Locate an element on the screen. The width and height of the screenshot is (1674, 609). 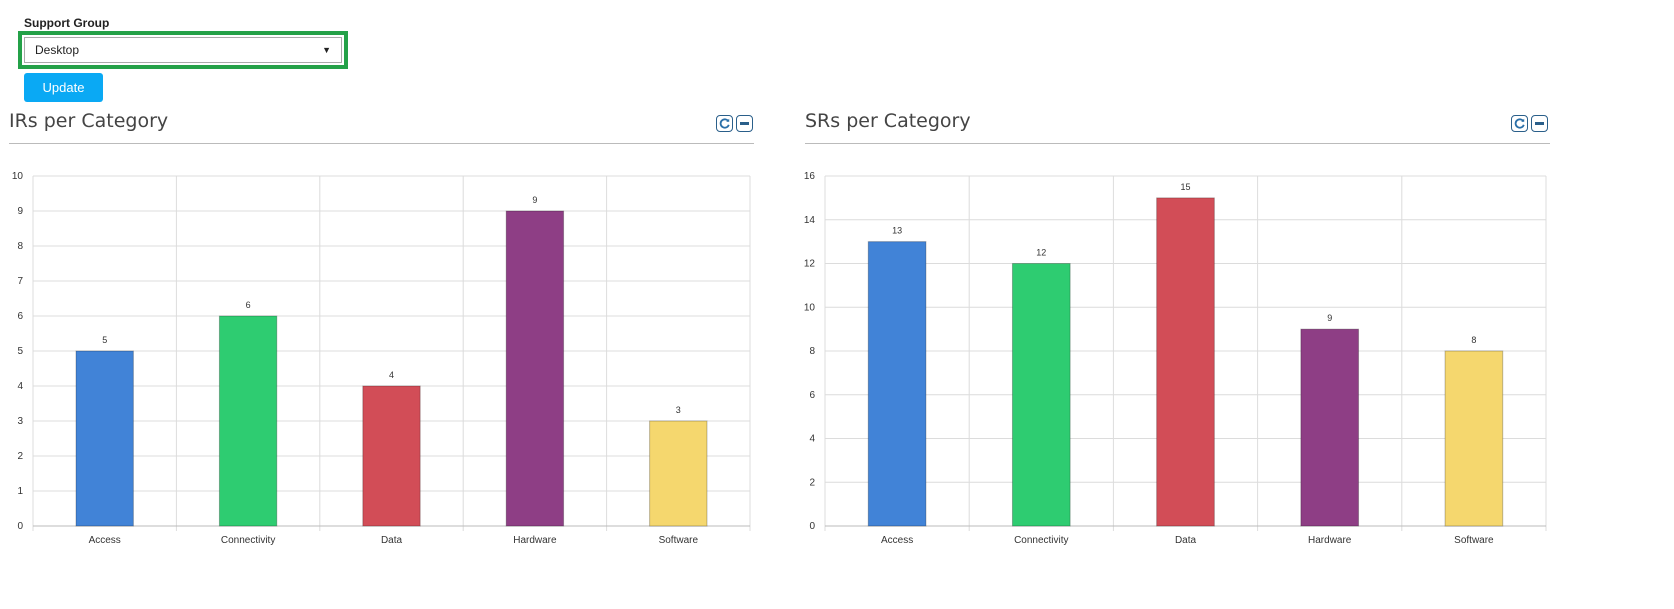
dropdown-caret-icon: ▼ is located at coordinates (326, 50).